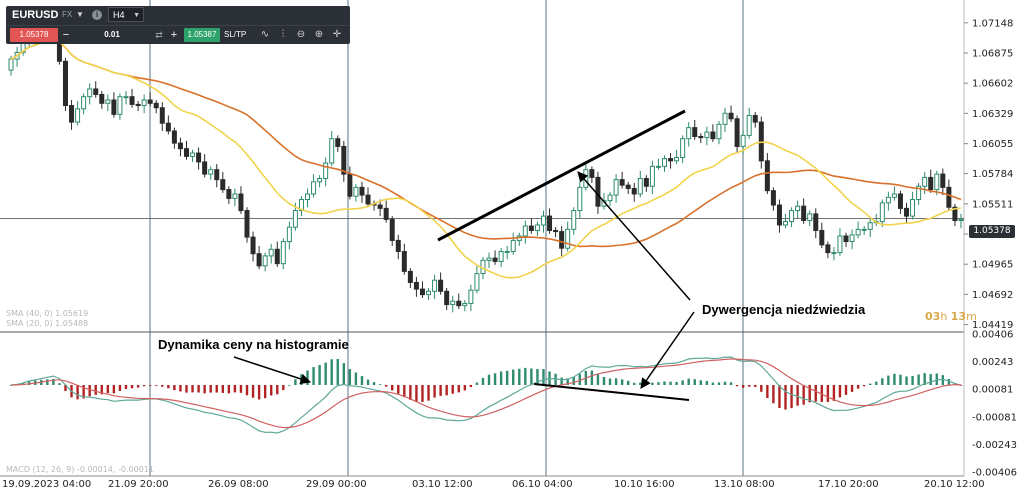  Describe the element at coordinates (337, 34) in the screenshot. I see `crosshair-icon: ✛` at that location.